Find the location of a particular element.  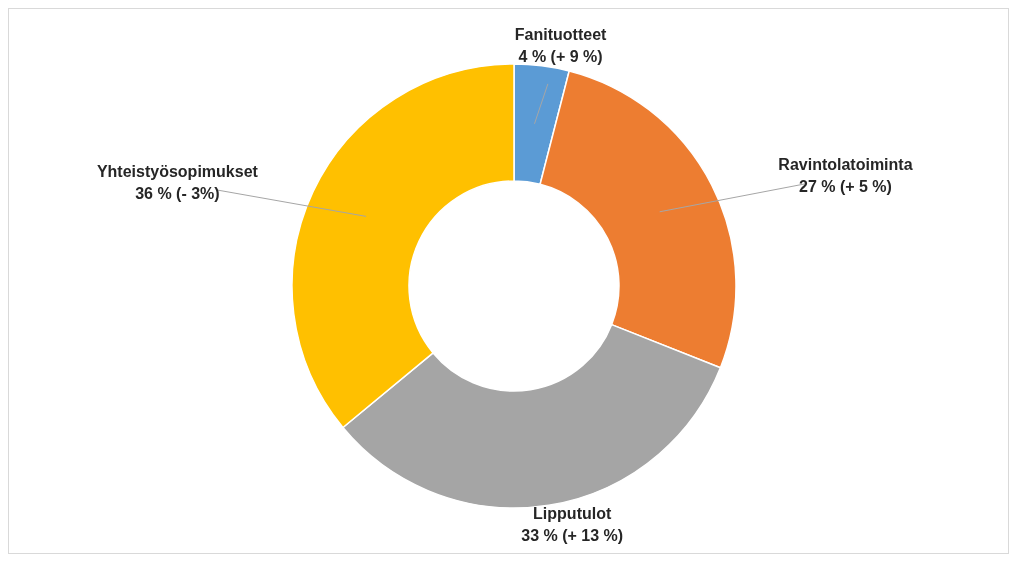

data-label: 4 % (+ 9 %) is located at coordinates (560, 56).